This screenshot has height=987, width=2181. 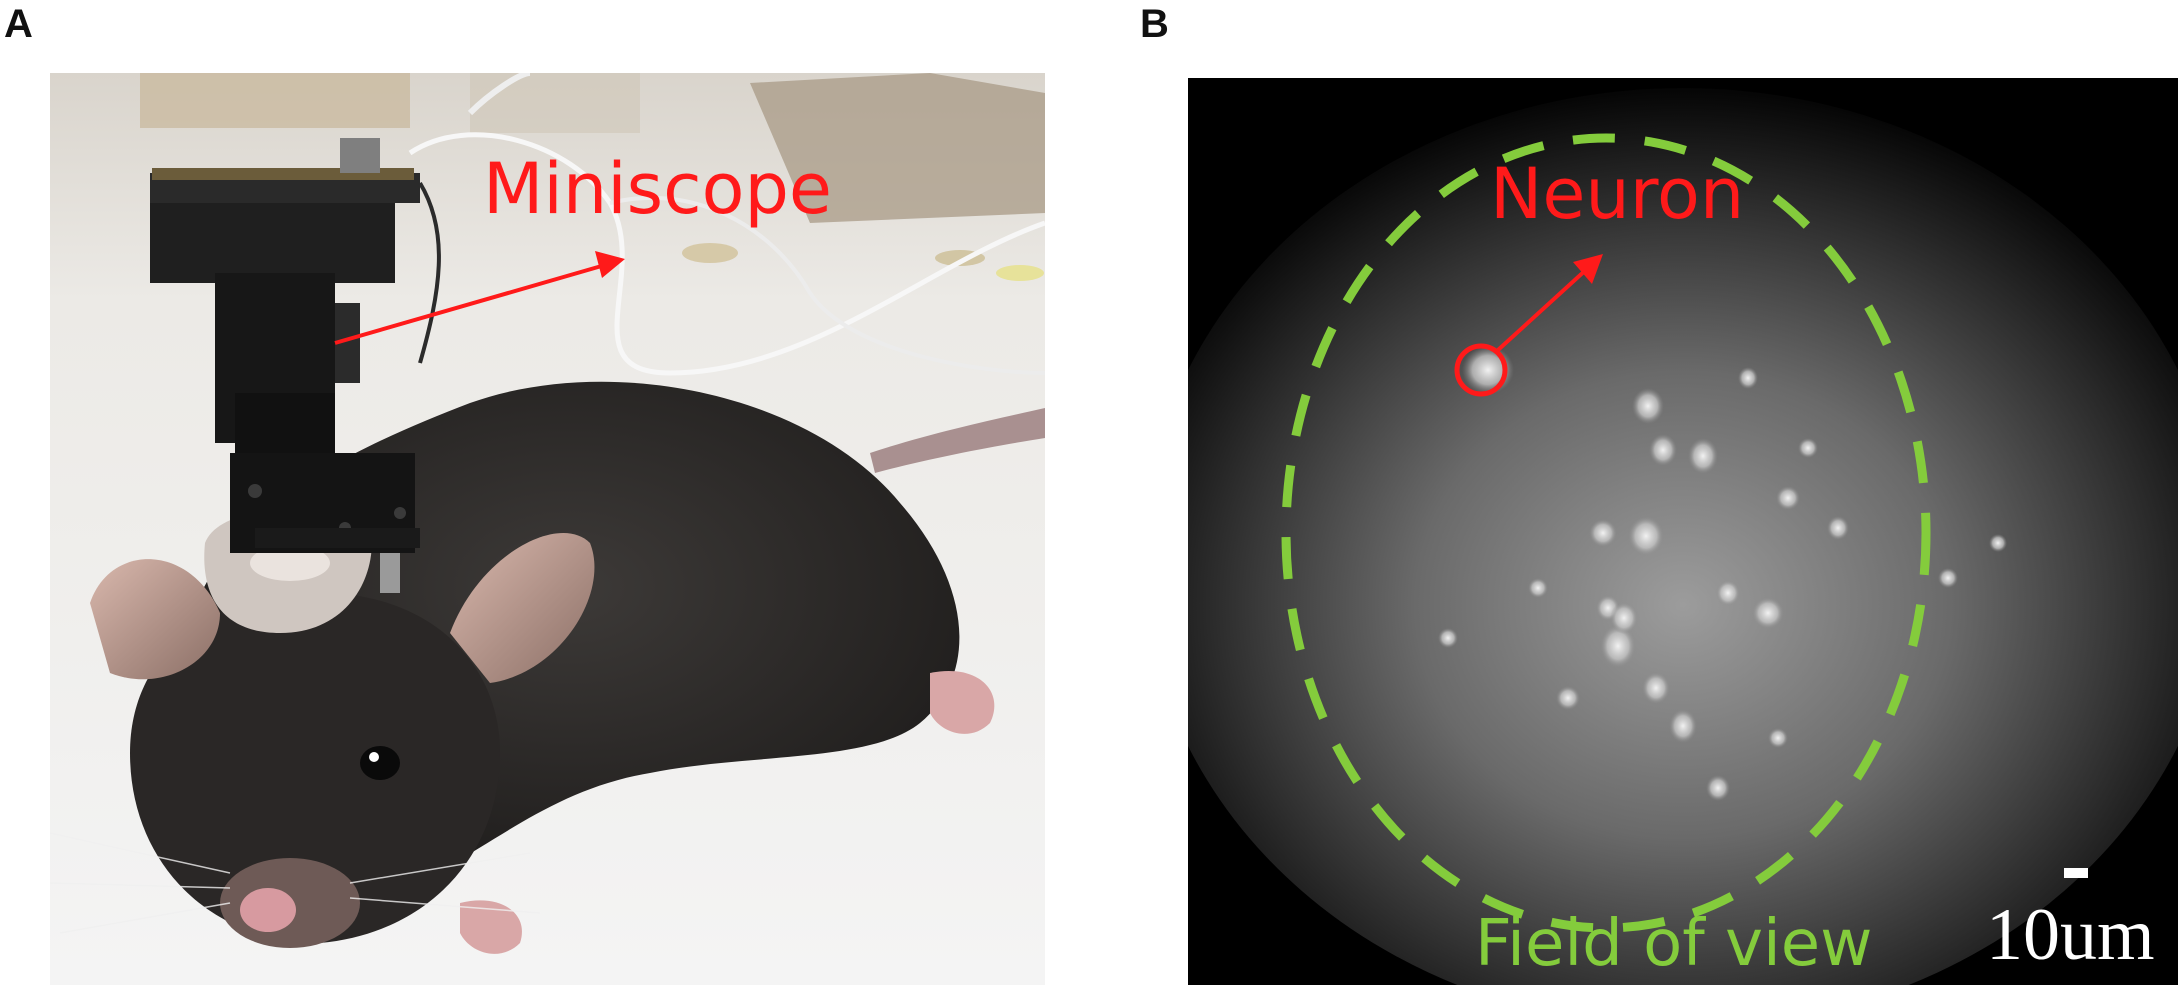 I want to click on scale-bar-label: 10um, so click(x=2070, y=935).